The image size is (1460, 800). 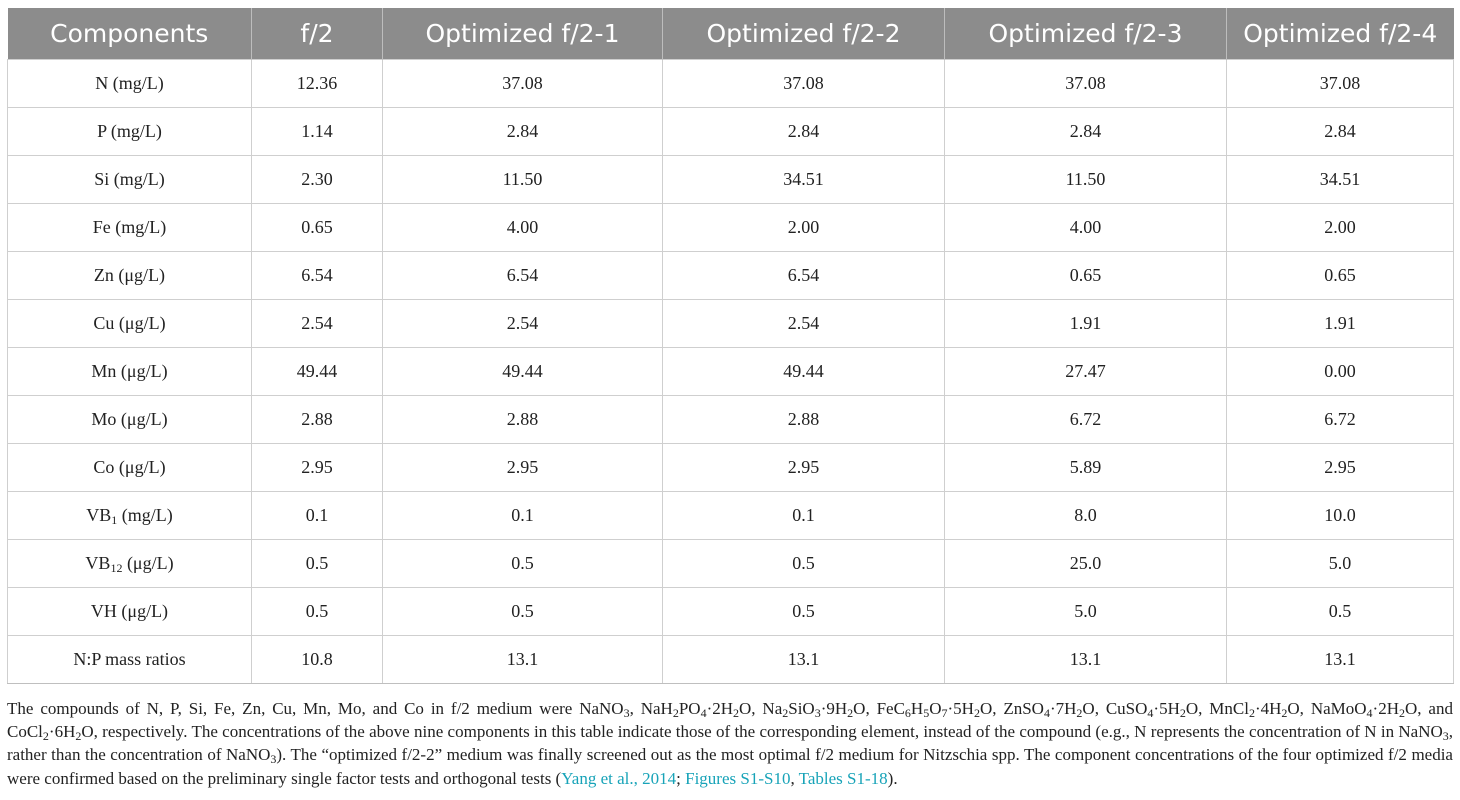 I want to click on row-label: VH (μg/L), so click(x=129, y=611).